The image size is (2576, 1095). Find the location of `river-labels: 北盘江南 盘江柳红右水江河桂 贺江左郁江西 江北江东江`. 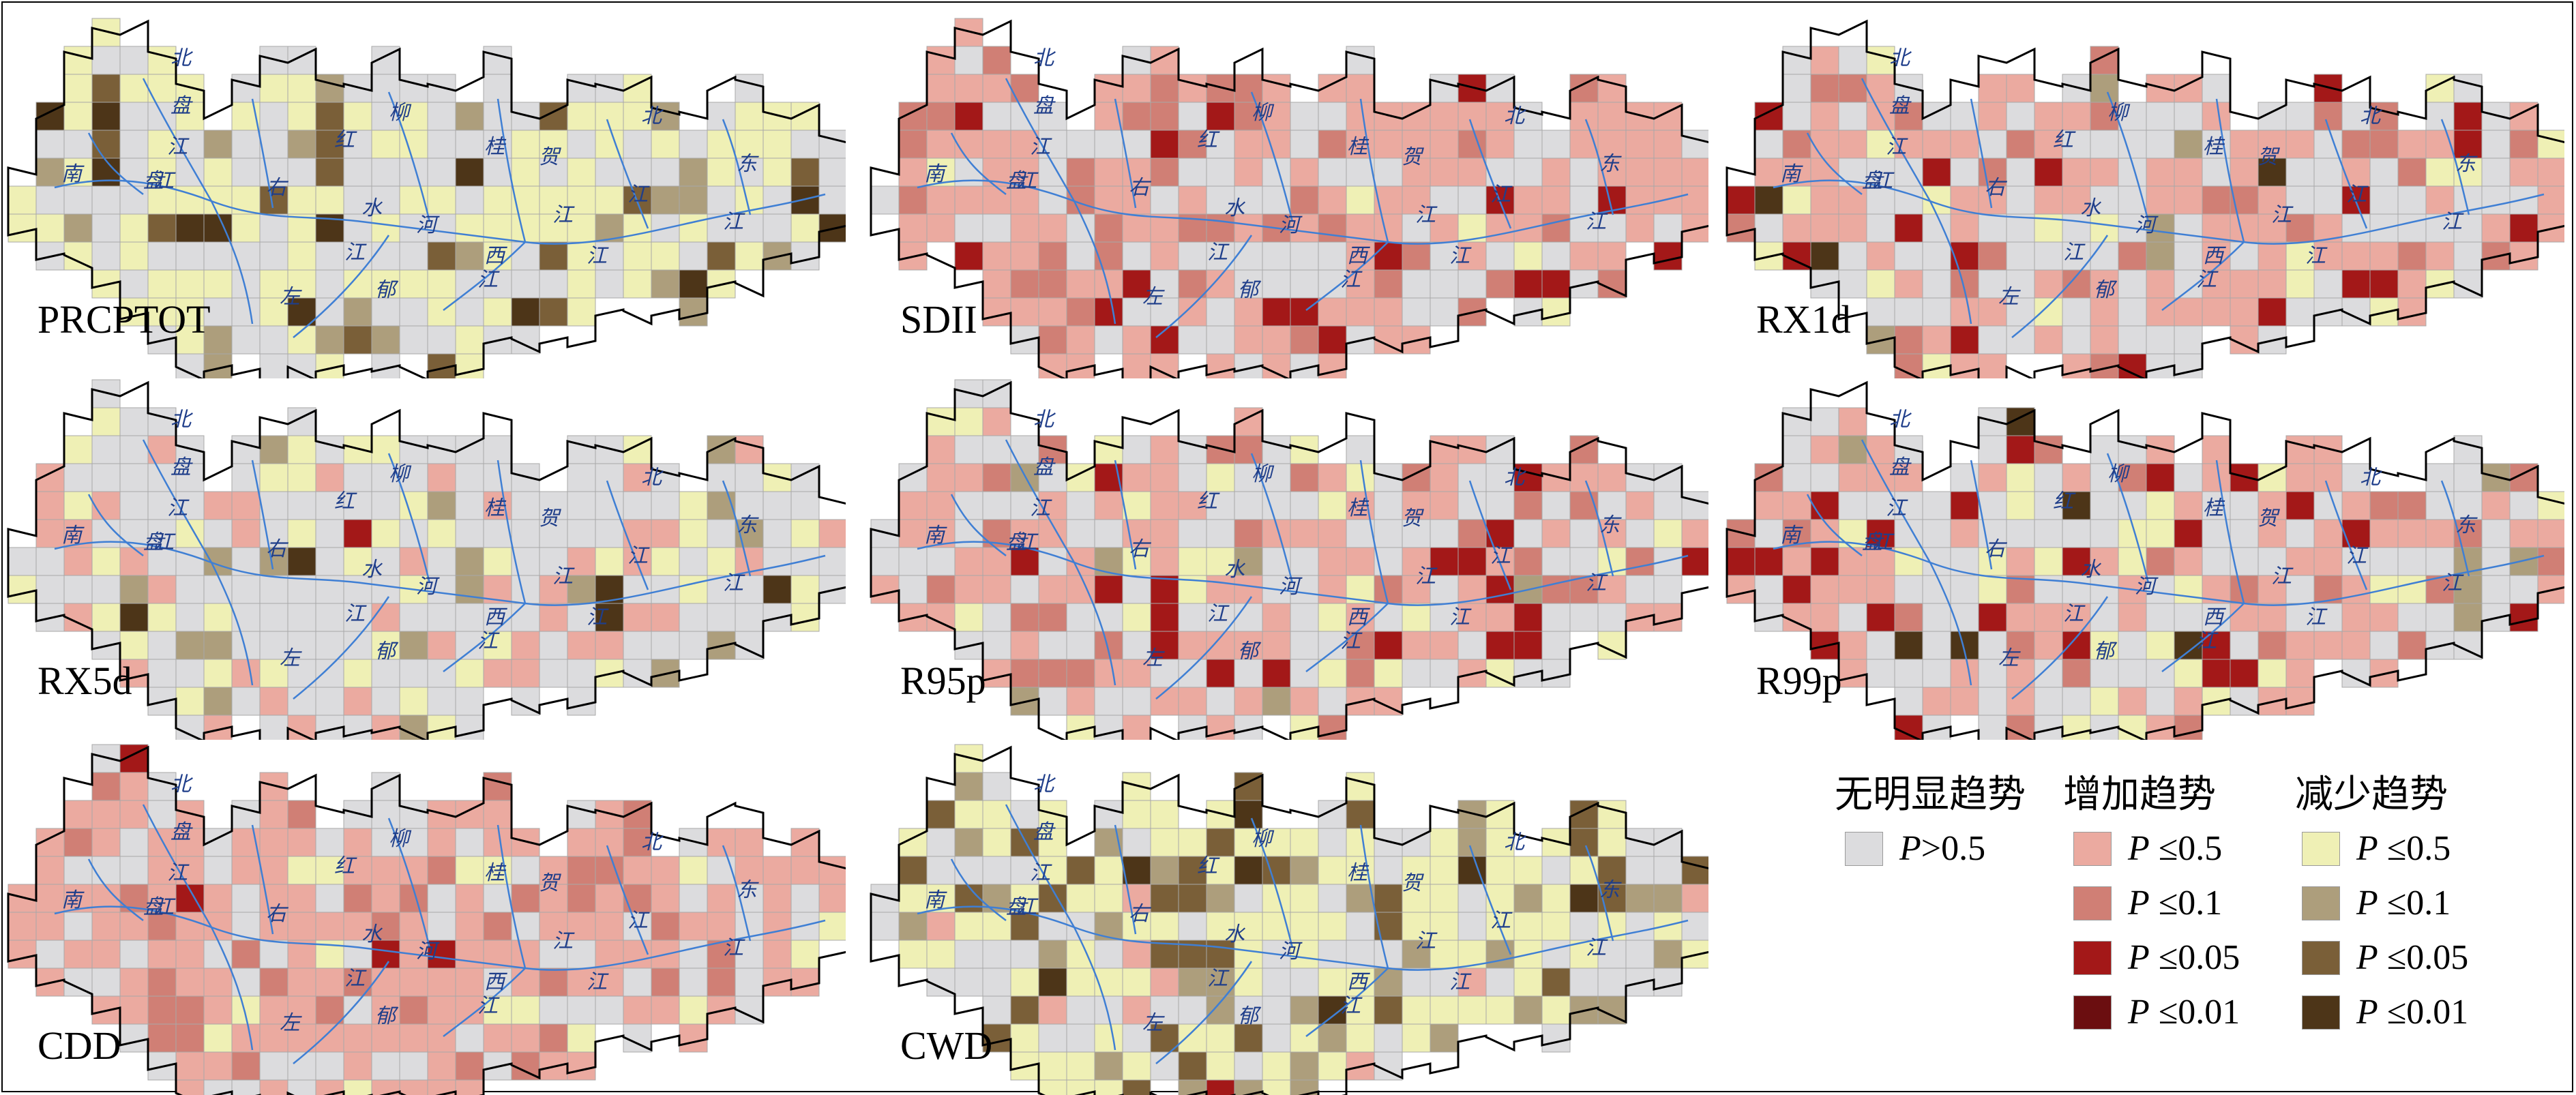

river-labels: 北盘江南 盘江柳红右水江河桂 贺江左郁江西 江北江东江 is located at coordinates (410, 177).